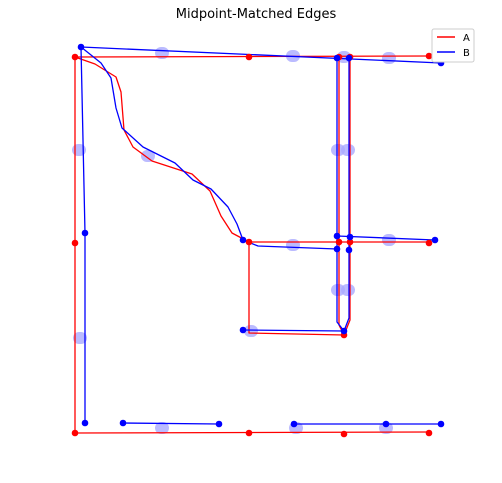  What do you see at coordinates (453, 45) in the screenshot?
I see `legend: A B` at bounding box center [453, 45].